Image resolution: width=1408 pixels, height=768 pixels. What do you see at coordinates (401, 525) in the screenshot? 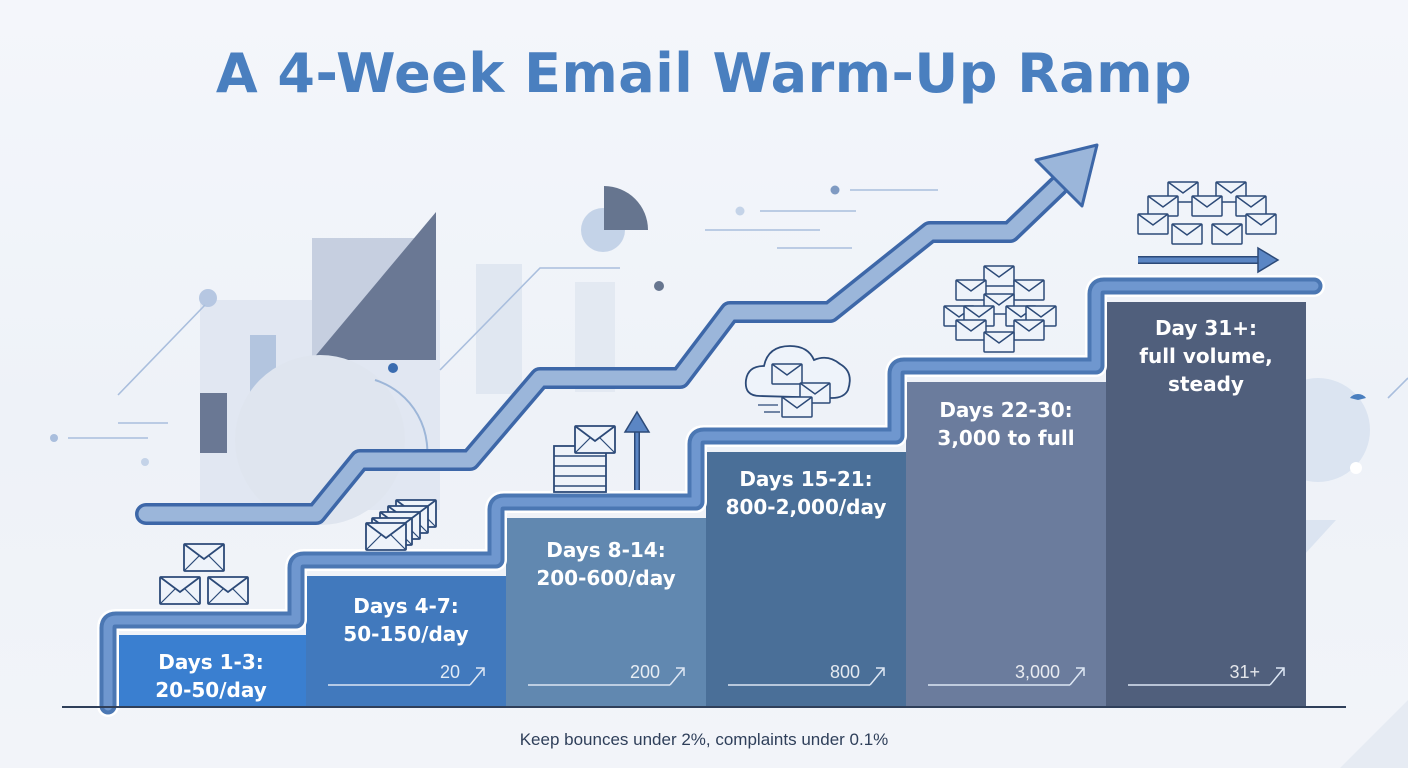
I see `envelope-bundle-icon` at bounding box center [401, 525].